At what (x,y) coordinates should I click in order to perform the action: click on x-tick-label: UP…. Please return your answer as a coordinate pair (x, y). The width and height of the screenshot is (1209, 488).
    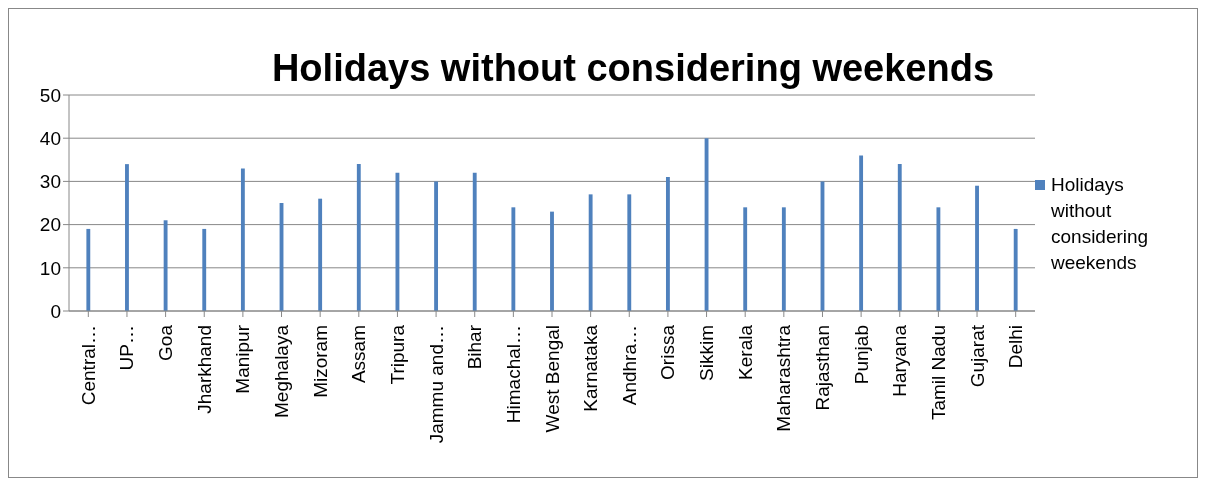
    Looking at the image, I should click on (127, 348).